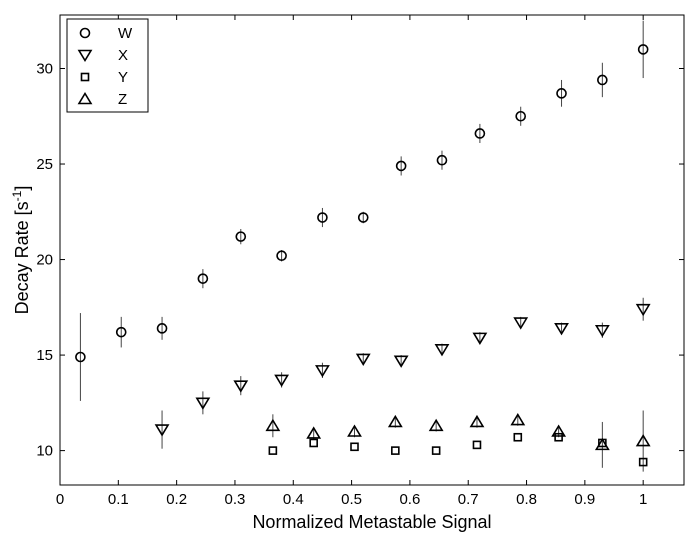 This screenshot has height=535, width=692. I want to click on x-tick-label: 0.7, so click(468, 499).